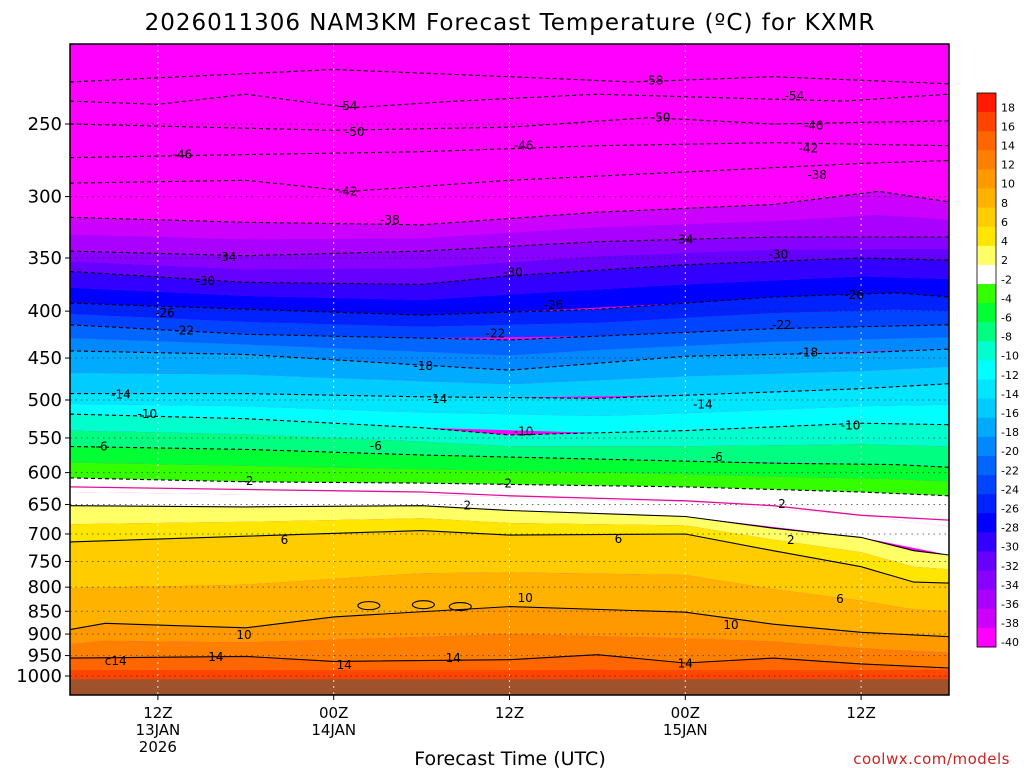 Image resolution: width=1024 pixels, height=768 pixels. What do you see at coordinates (1010, 585) in the screenshot?
I see `colorbar-tick-label: -34` at bounding box center [1010, 585].